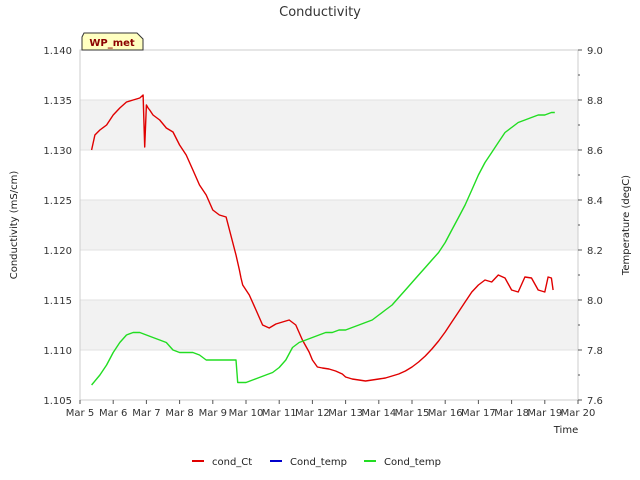 The height and width of the screenshot is (480, 640). I want to click on x-tick-label-12: Mar 17, so click(478, 413).